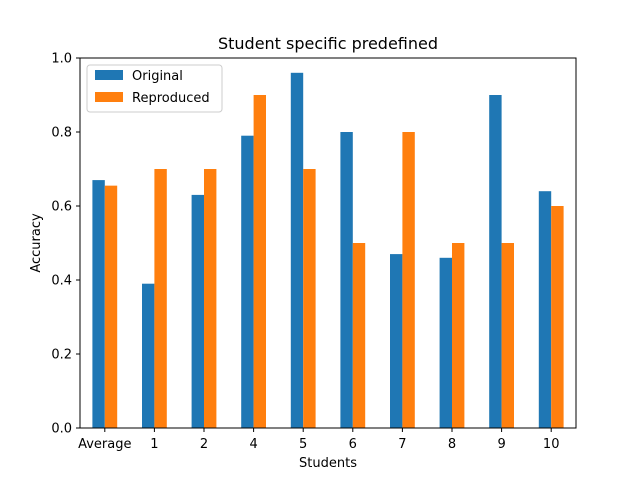 Image resolution: width=640 pixels, height=480 pixels. I want to click on x-tick-label: 10, so click(551, 444).